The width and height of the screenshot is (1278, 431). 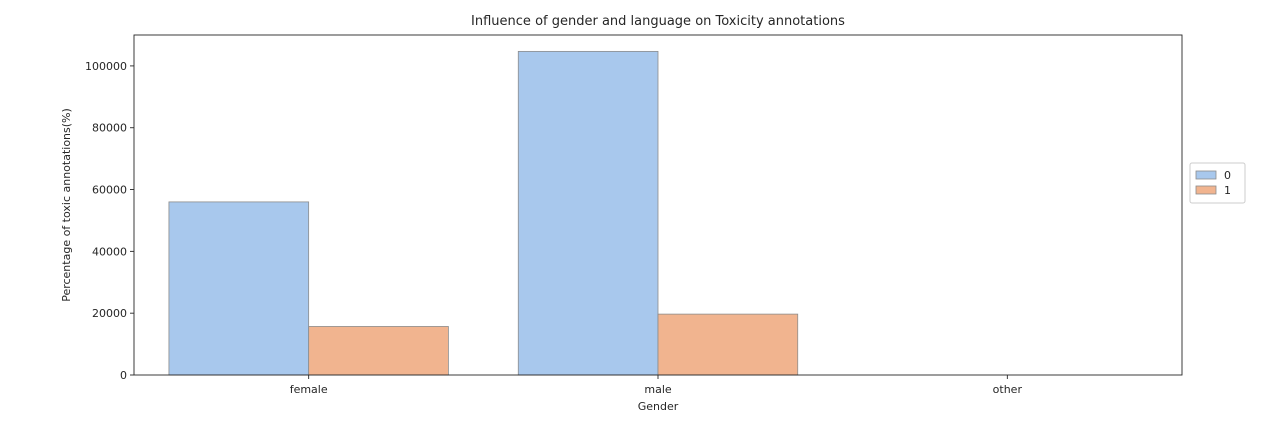 What do you see at coordinates (123, 375) in the screenshot?
I see `y-tick-label: 0` at bounding box center [123, 375].